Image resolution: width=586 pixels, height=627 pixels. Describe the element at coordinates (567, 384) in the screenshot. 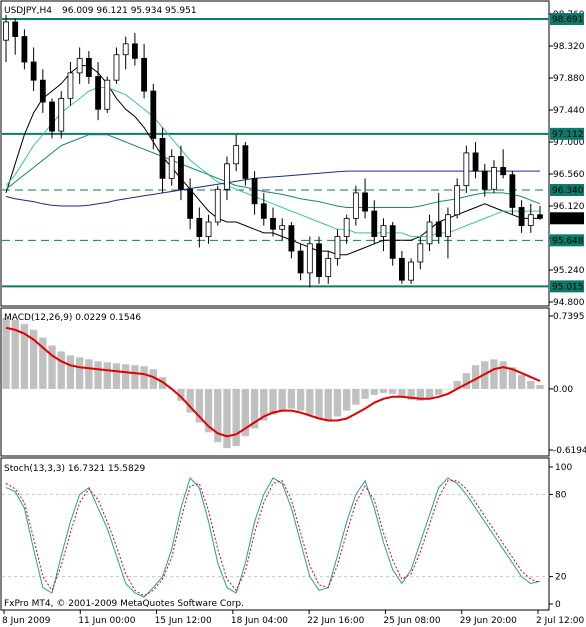

I see `macd-axis: 0.7395 0.00 -0.6194` at that location.